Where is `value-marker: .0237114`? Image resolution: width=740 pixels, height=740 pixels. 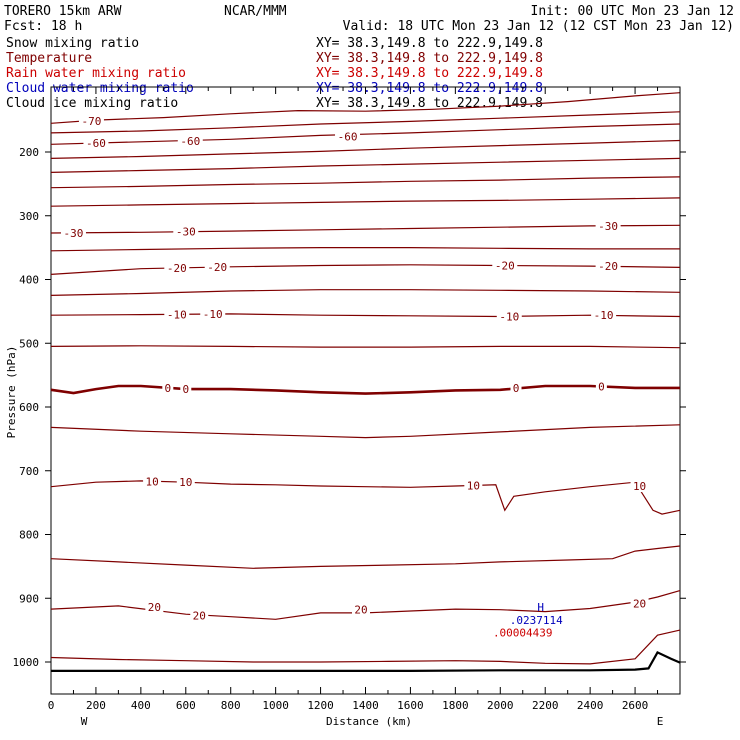 value-marker: .0237114 is located at coordinates (536, 620).